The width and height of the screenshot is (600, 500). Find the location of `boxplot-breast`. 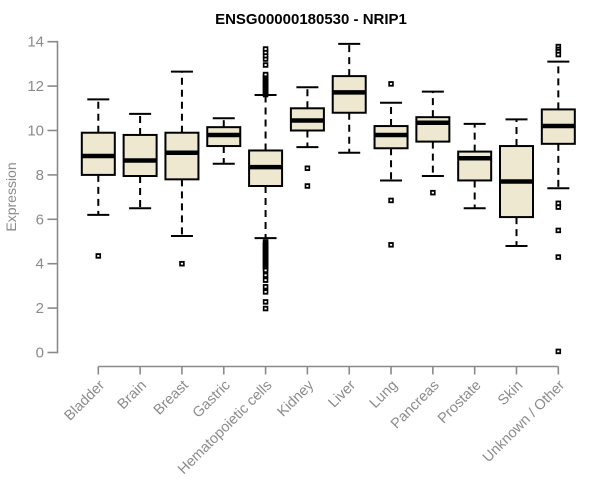

boxplot-breast is located at coordinates (182, 168).